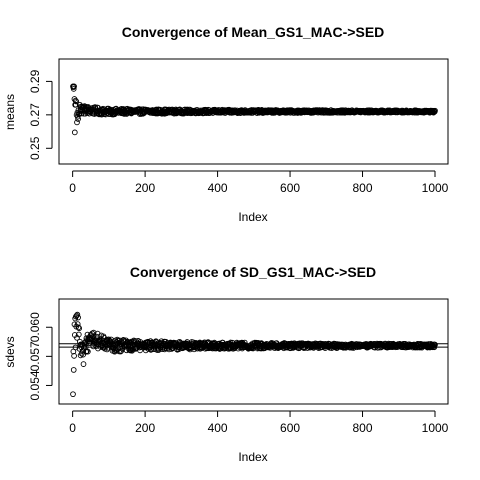  What do you see at coordinates (253, 272) in the screenshot?
I see `chart-title: Convergence of SD_GS1_MAC->SED` at bounding box center [253, 272].